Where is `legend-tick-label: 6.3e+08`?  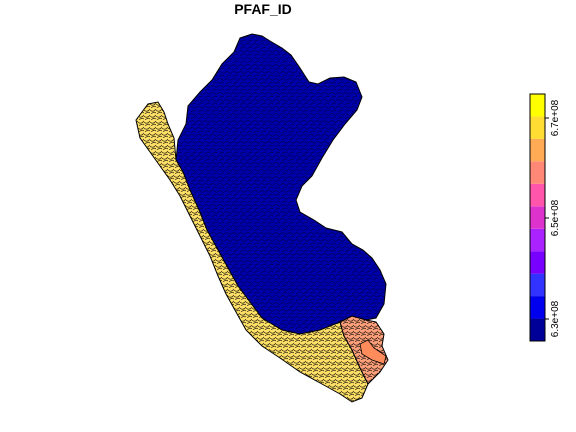 legend-tick-label: 6.3e+08 is located at coordinates (555, 318).